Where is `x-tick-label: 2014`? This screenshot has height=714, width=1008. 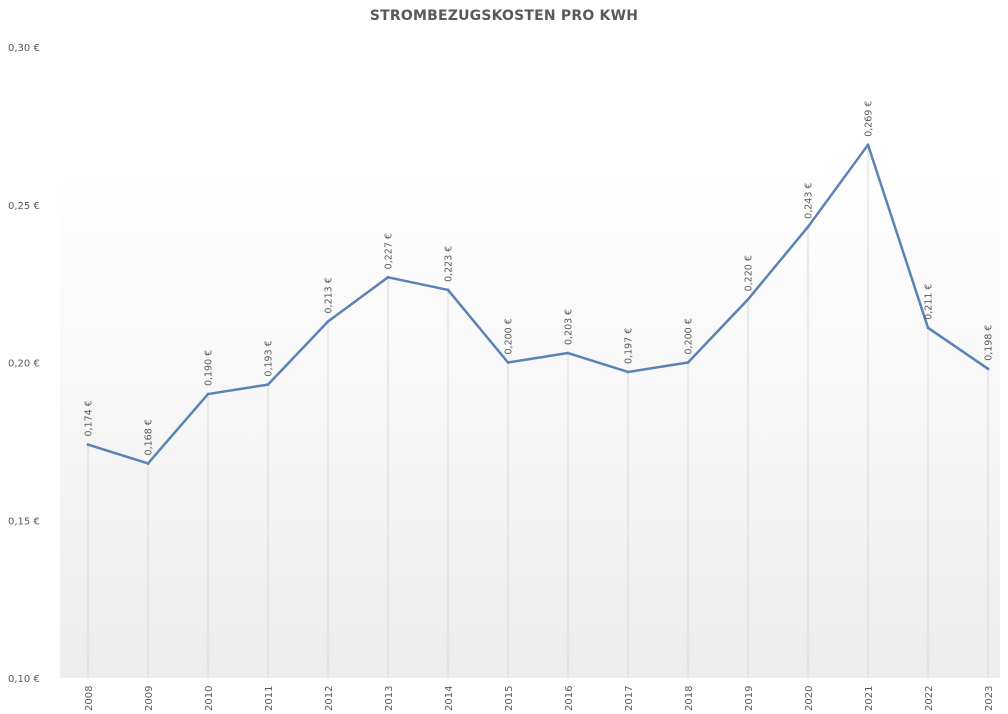
x-tick-label: 2014 is located at coordinates (449, 698).